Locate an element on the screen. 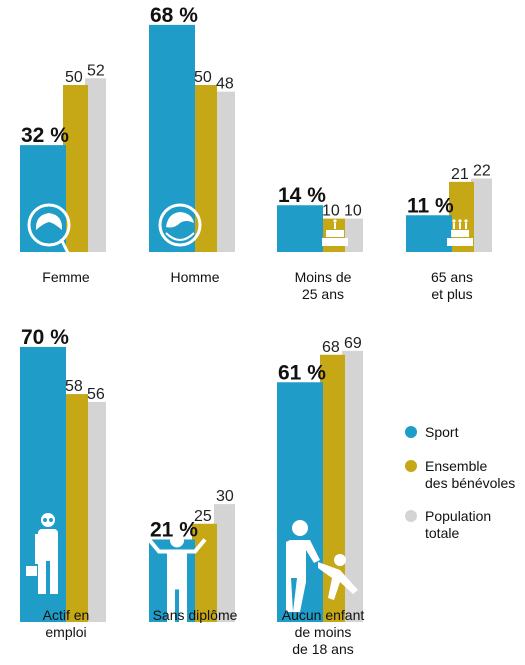 Image resolution: width=525 pixels, height=665 pixels. legend-item: Sport is located at coordinates (432, 432).